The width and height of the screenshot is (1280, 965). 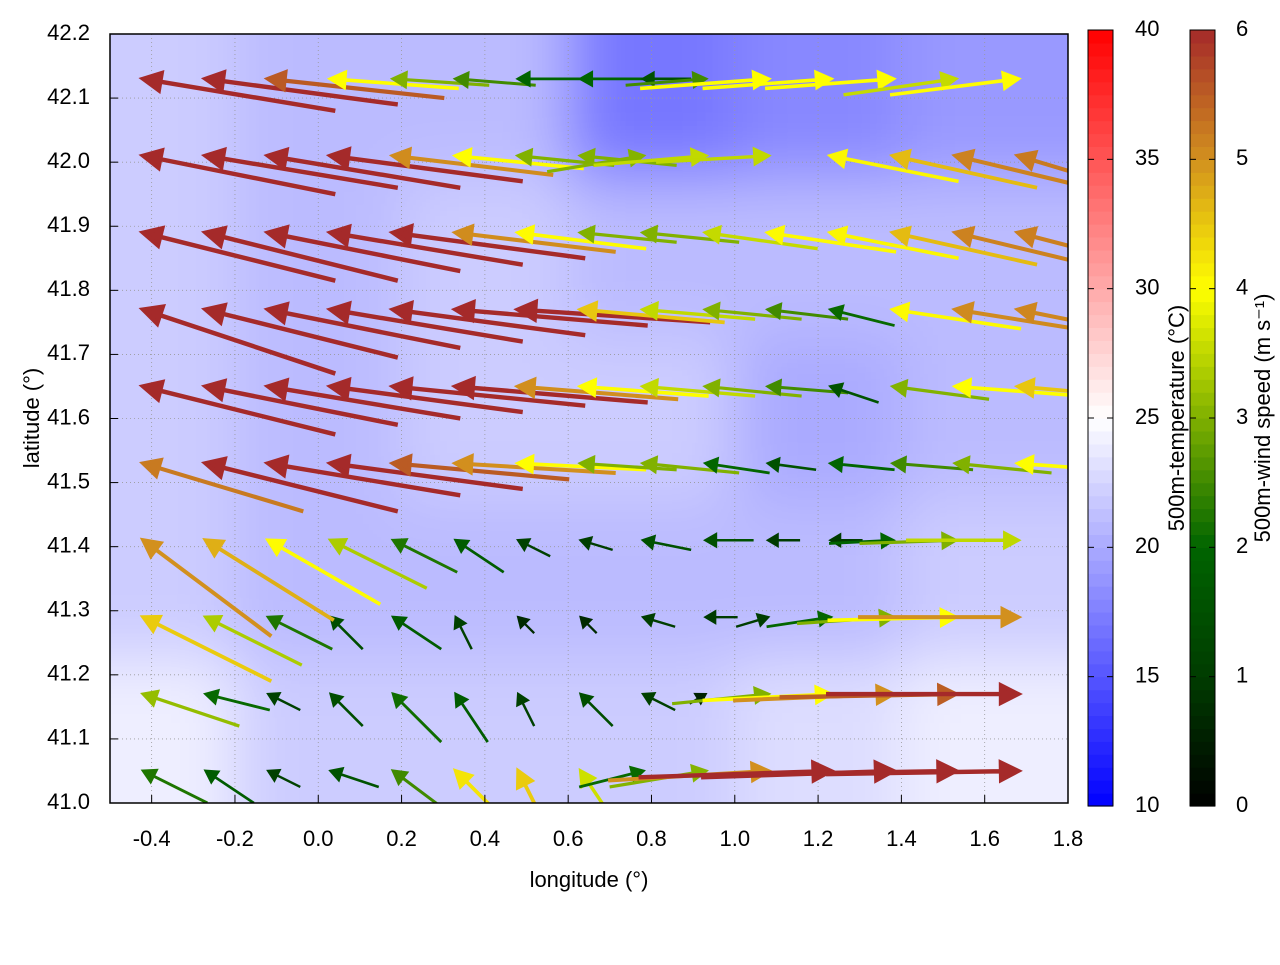 I want to click on colorbar-tick-label: 1, so click(x=1242, y=674).